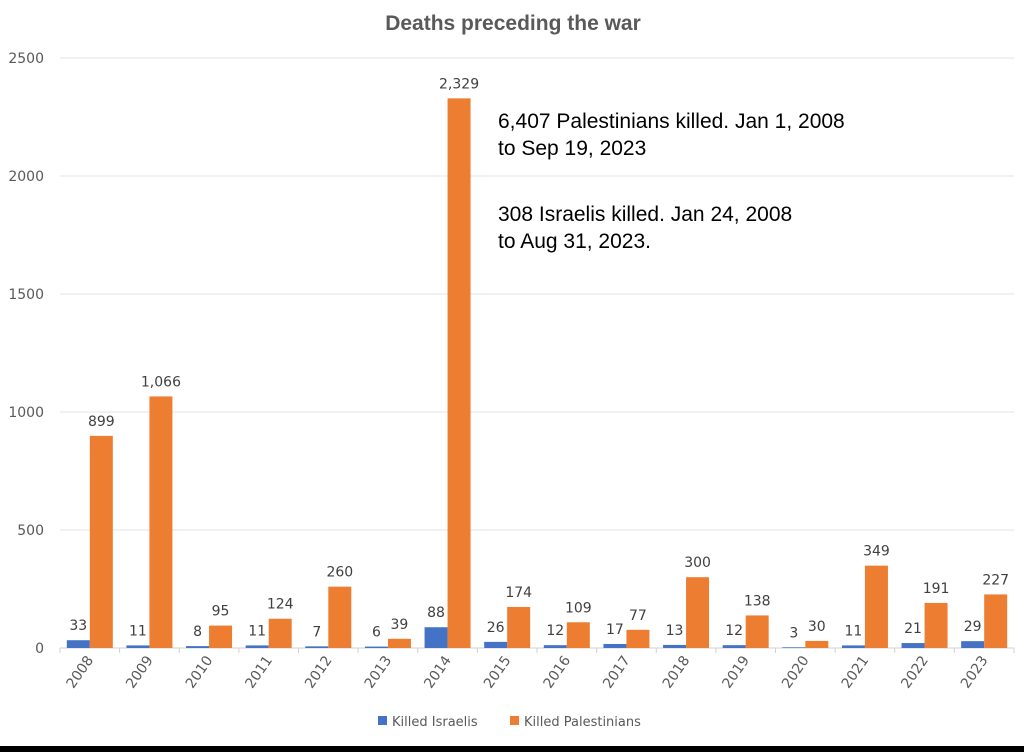  What do you see at coordinates (498, 672) in the screenshot?
I see `x-tick-label: 2015` at bounding box center [498, 672].